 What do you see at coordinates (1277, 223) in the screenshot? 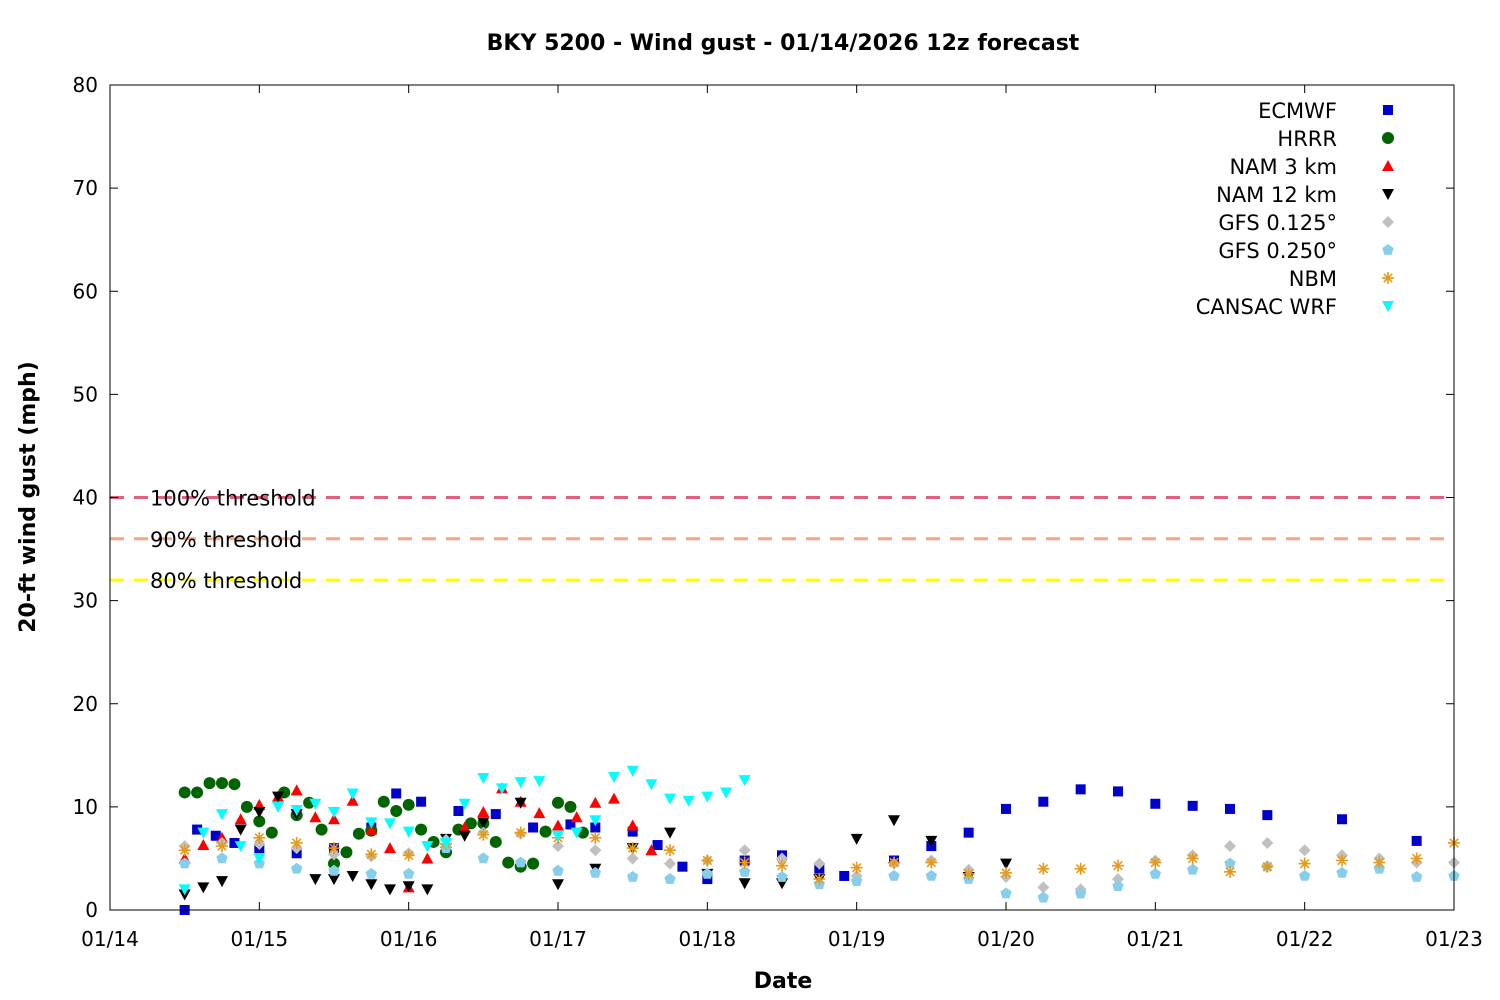
I see `legend-label: GFS 0.125°` at bounding box center [1277, 223].